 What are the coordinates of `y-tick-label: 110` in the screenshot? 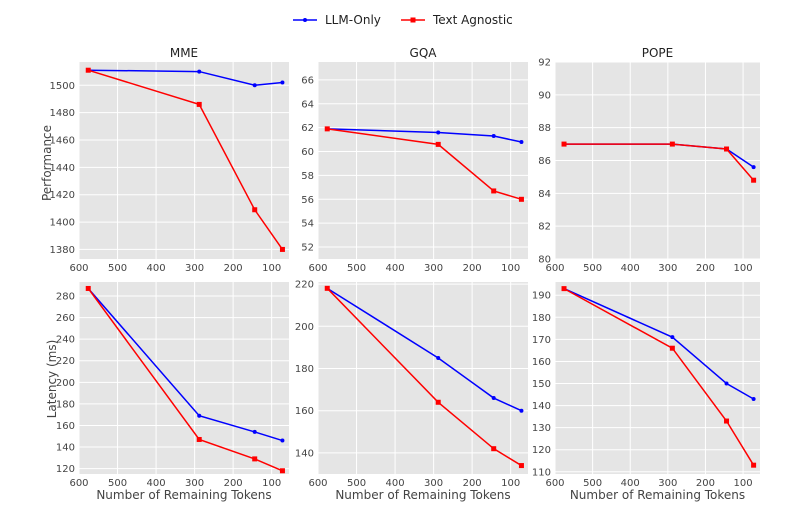 It's located at (541, 472).